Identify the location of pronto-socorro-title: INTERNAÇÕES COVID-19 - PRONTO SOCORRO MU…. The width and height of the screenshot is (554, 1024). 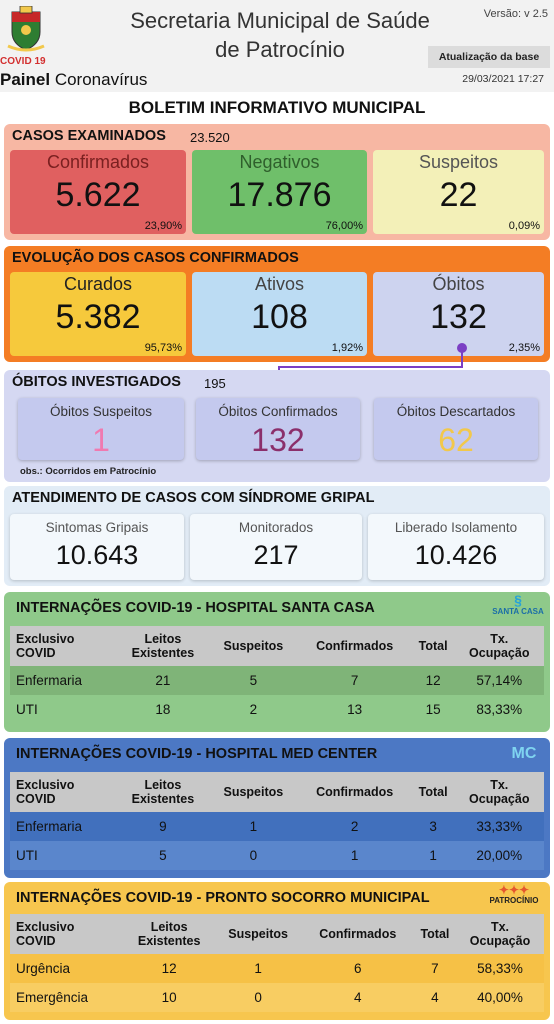
(223, 898).